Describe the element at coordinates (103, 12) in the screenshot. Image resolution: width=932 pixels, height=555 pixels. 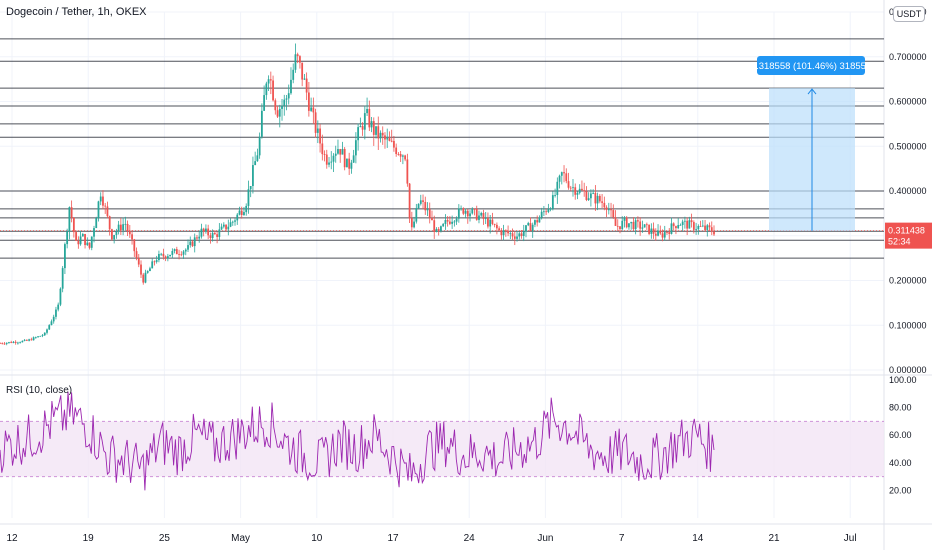
I see `interval-label: 1h` at that location.